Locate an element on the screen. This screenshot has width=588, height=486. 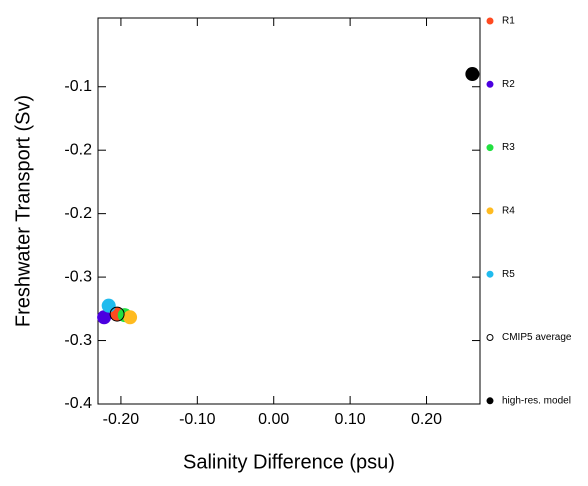
legend-label: R4 is located at coordinates (508, 211).